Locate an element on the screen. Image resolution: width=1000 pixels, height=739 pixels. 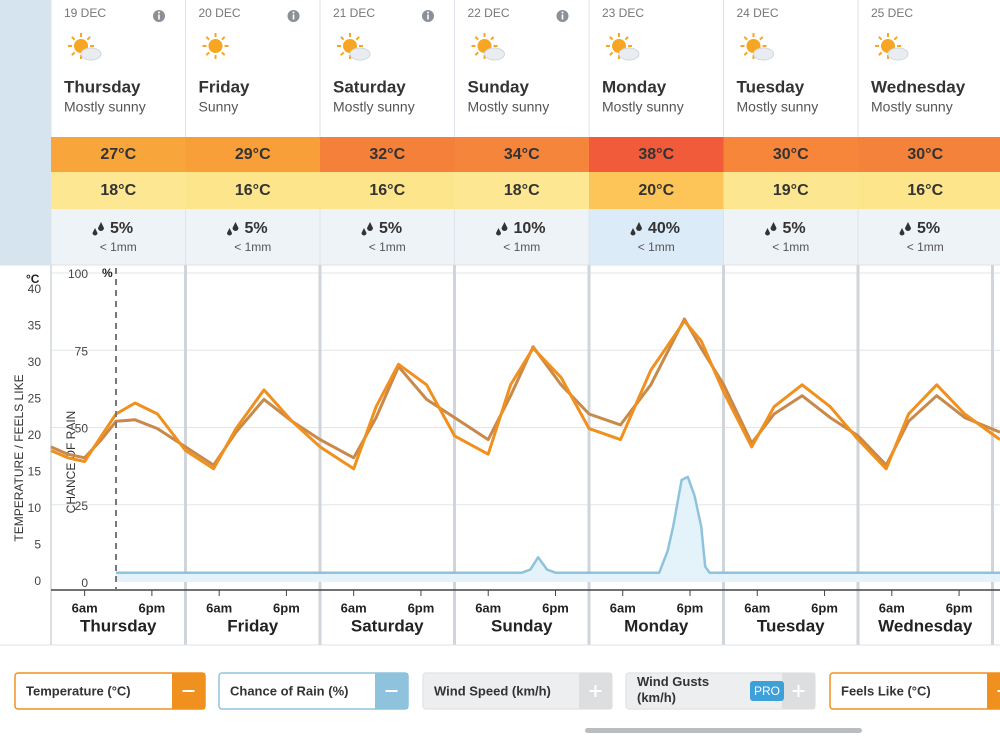
date: 22 DEC is located at coordinates (489, 13).